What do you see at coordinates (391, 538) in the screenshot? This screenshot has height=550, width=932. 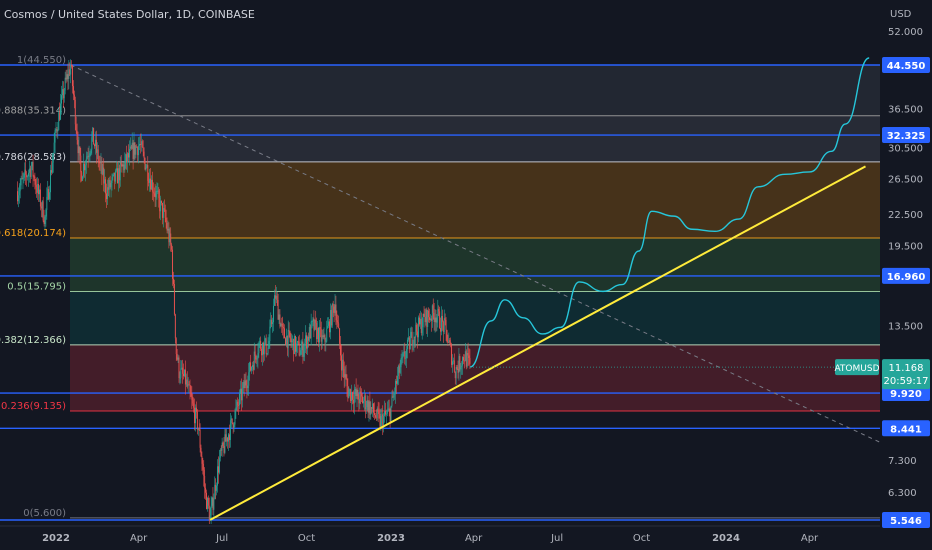 I see `x-tick-label: 2023` at bounding box center [391, 538].